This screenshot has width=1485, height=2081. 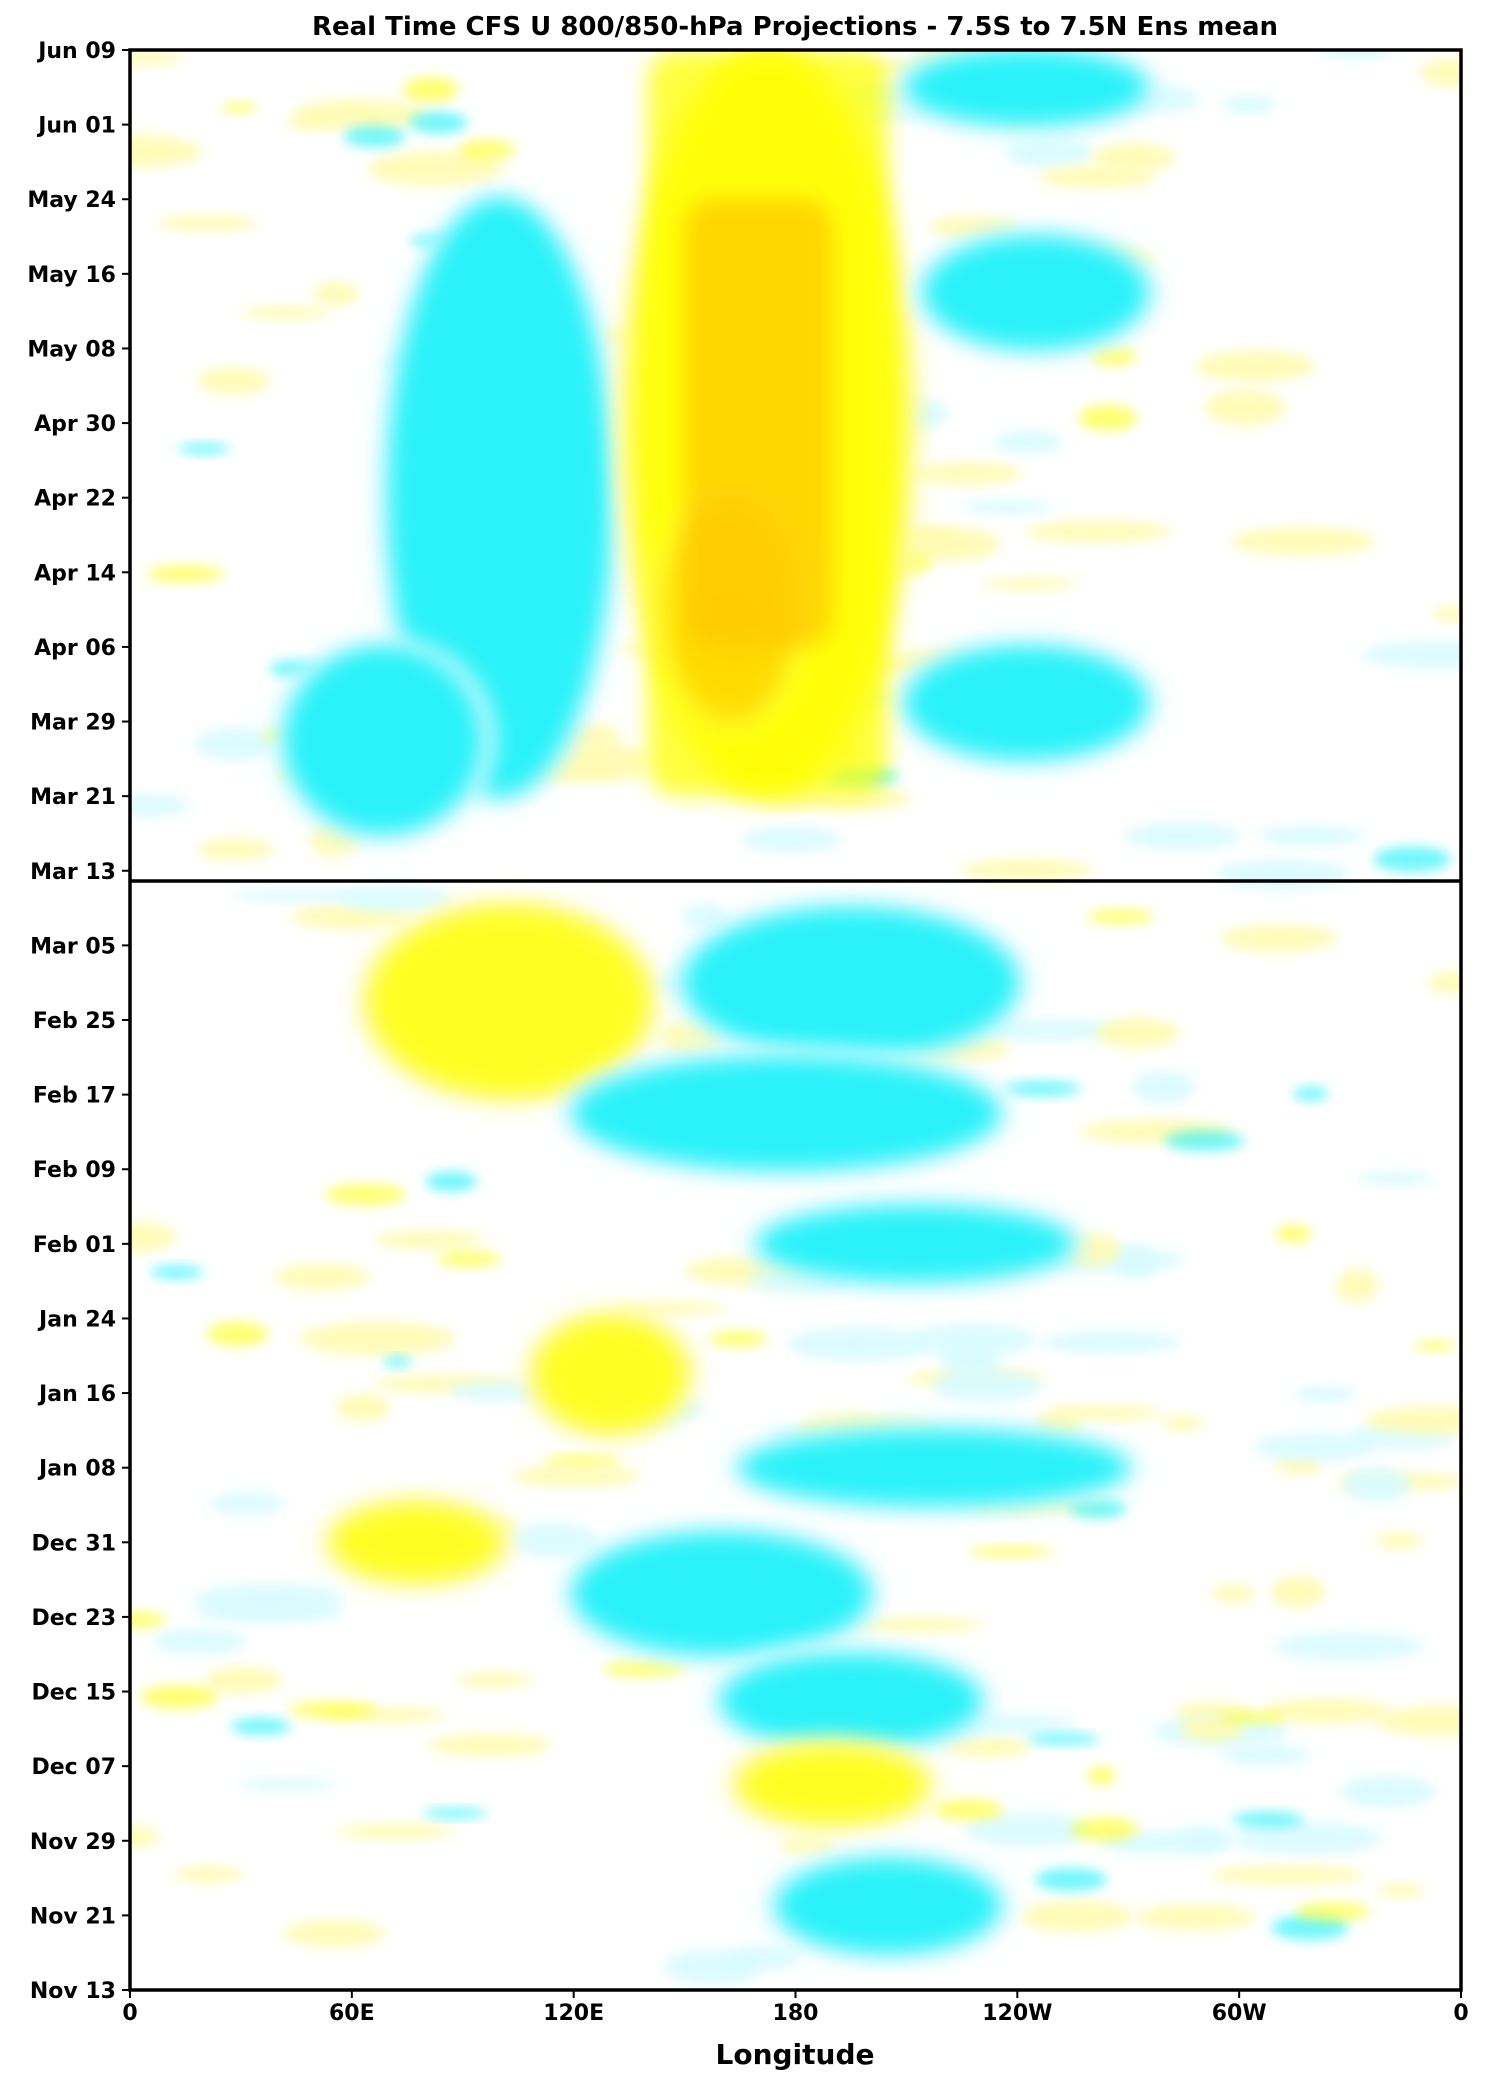 What do you see at coordinates (75, 499) in the screenshot?
I see `y-tick-label: Apr 22` at bounding box center [75, 499].